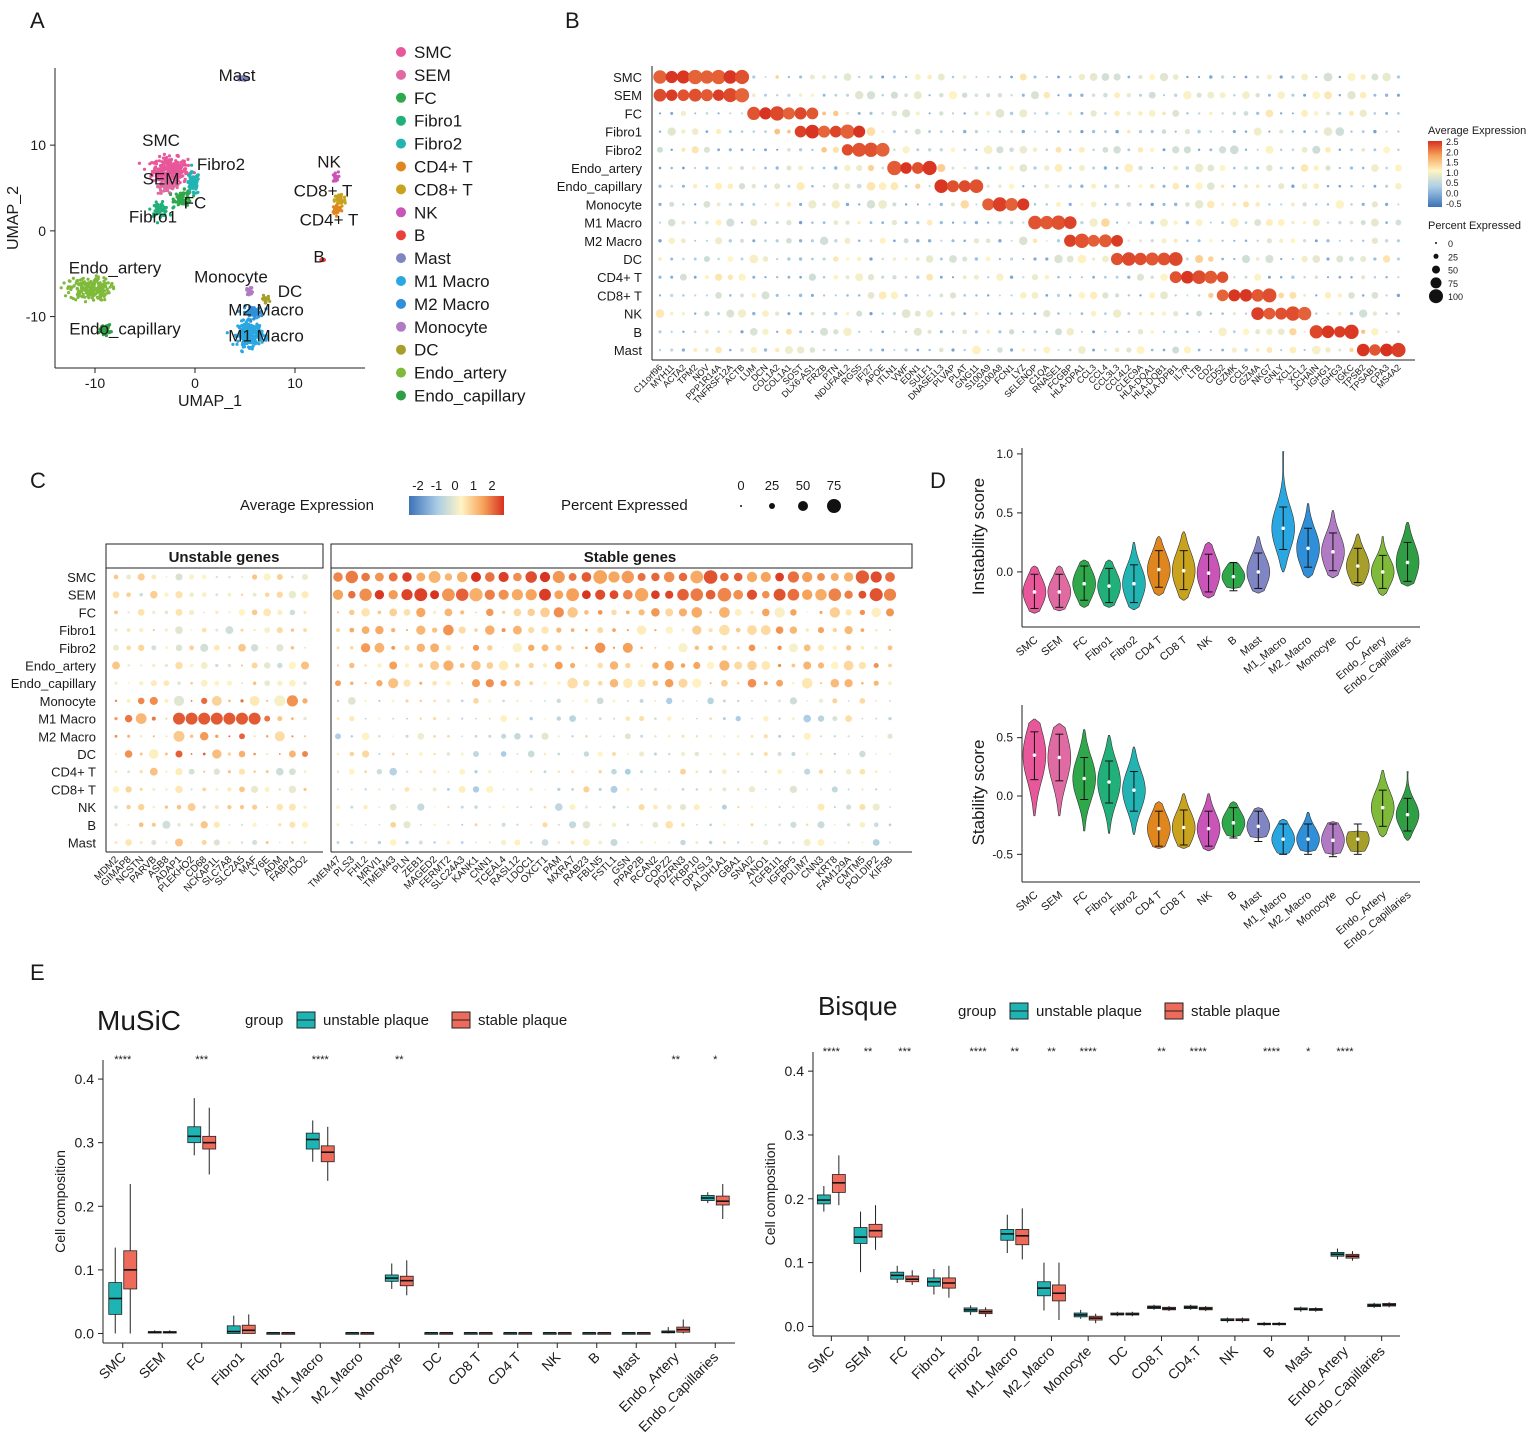  I want to click on c-size-tick: 75, so click(834, 485).